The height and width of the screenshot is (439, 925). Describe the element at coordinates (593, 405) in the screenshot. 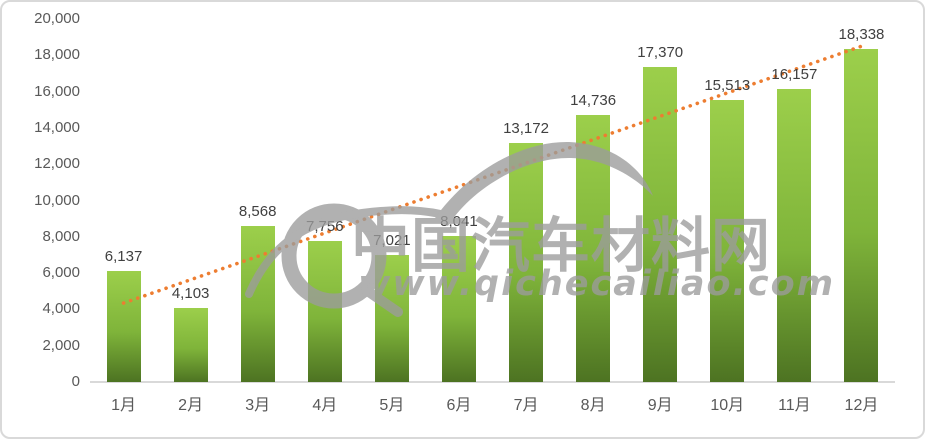

I see `x-tick-label: 8月` at that location.